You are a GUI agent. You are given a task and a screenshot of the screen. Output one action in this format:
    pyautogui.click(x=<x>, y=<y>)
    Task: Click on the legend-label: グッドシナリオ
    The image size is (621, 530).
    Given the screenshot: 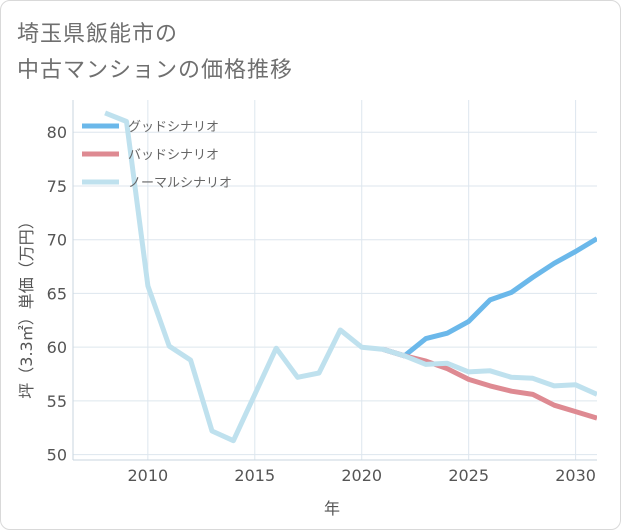 What is the action you would take?
    pyautogui.click(x=173, y=127)
    